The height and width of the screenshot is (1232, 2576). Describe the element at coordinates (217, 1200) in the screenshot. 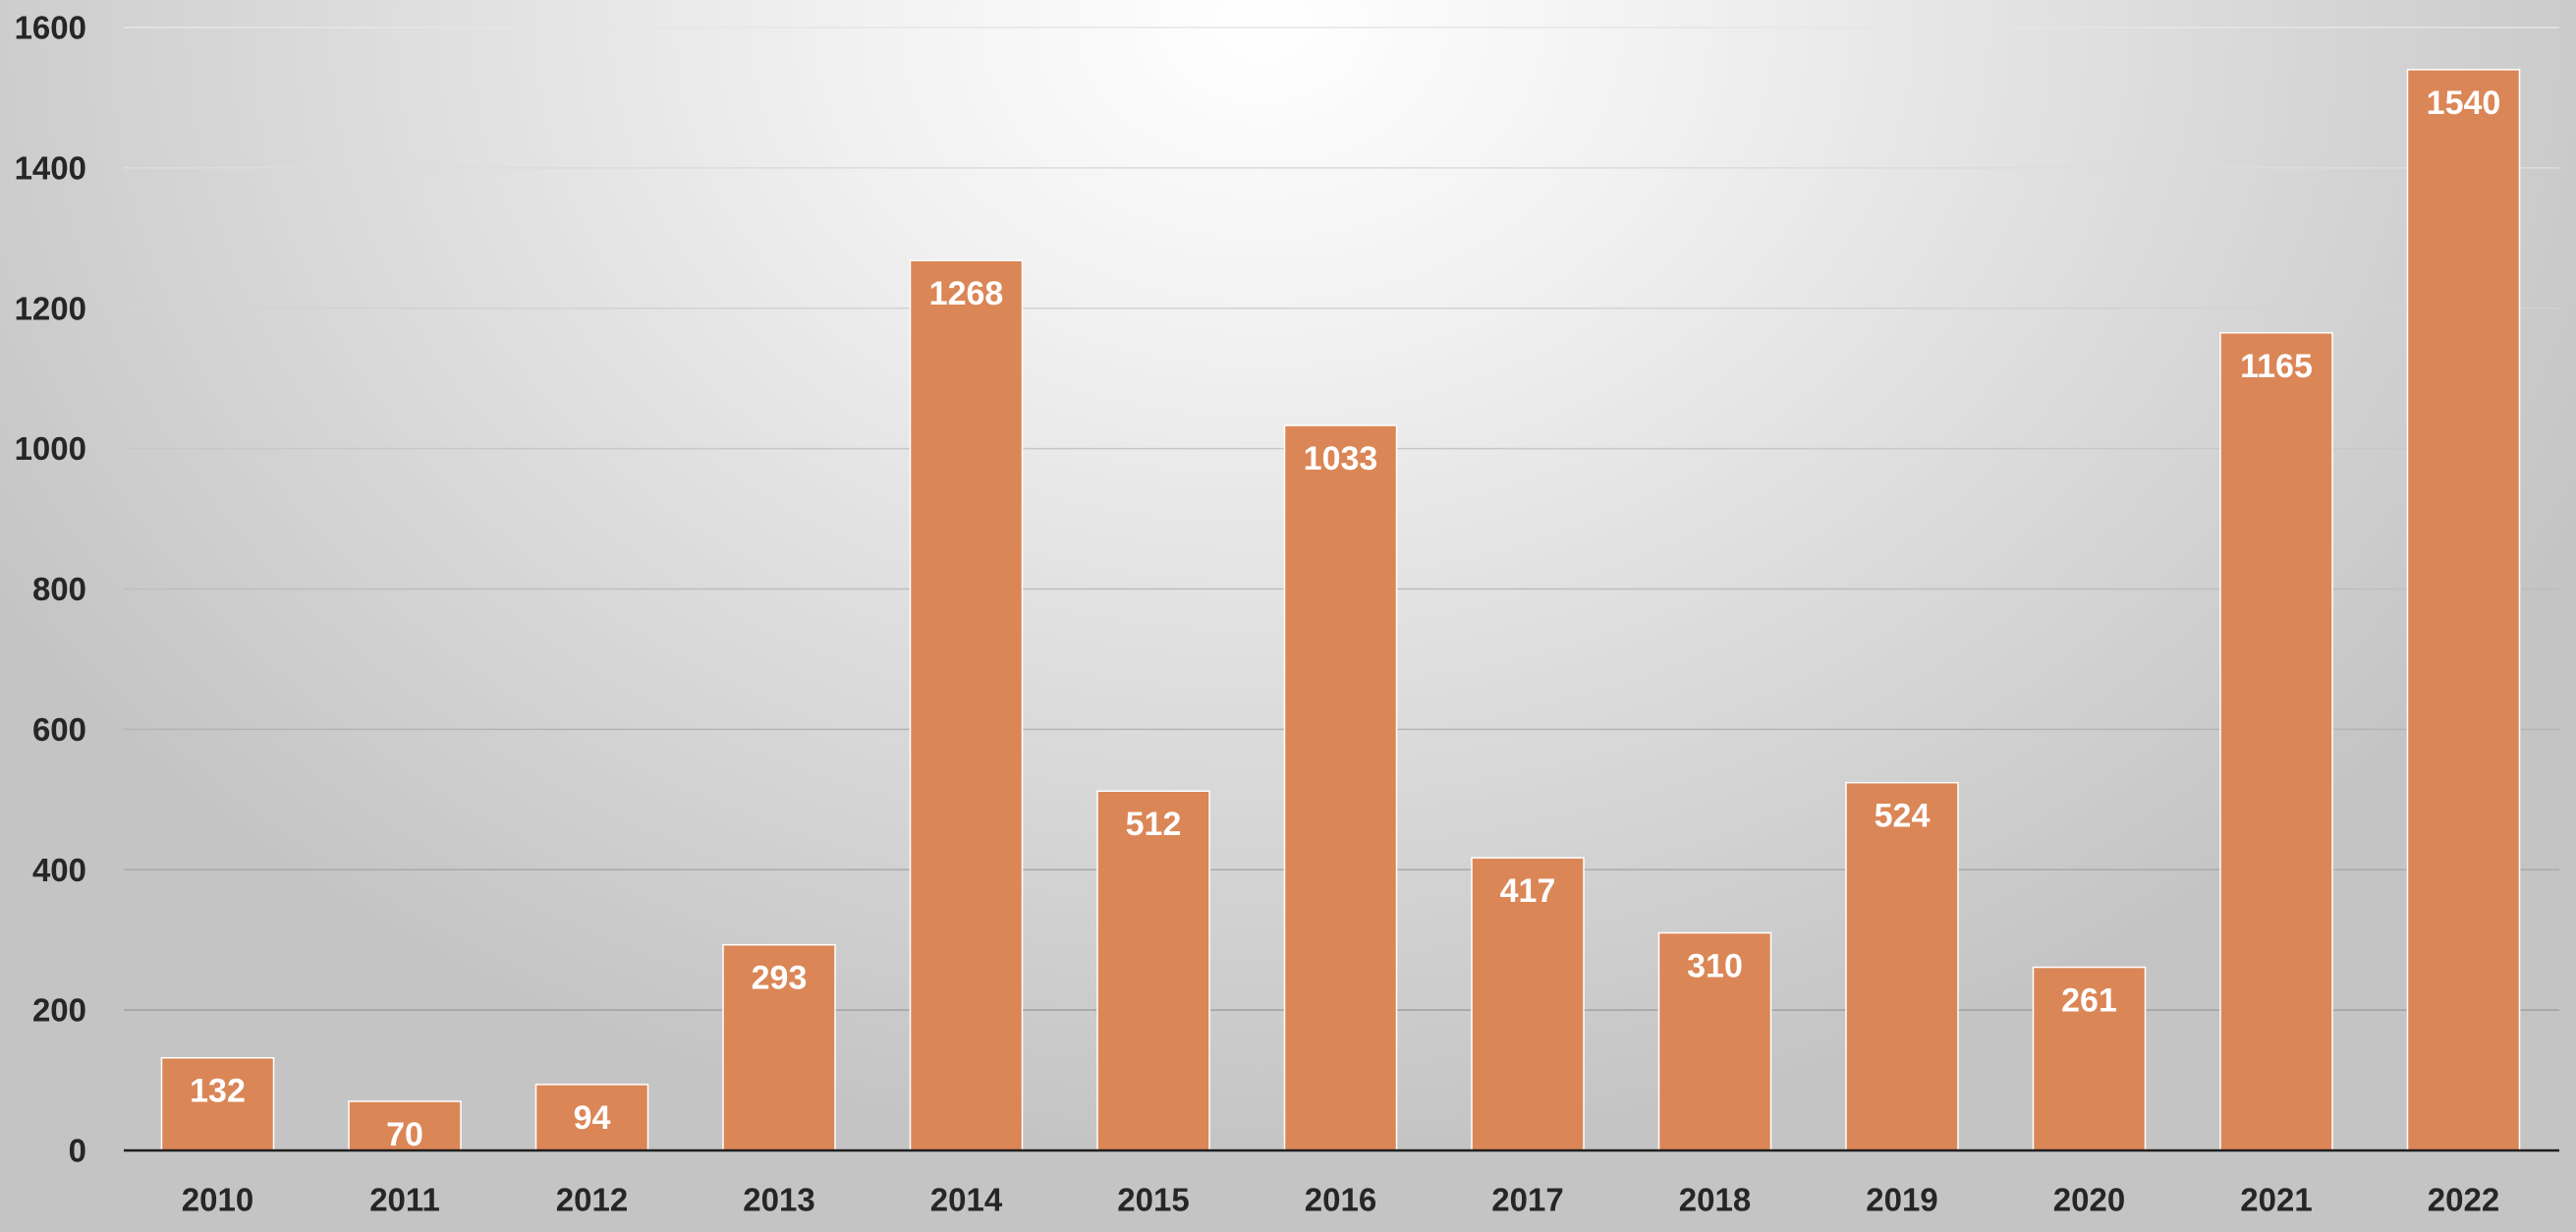

I see `x-tick-label: 2010` at that location.